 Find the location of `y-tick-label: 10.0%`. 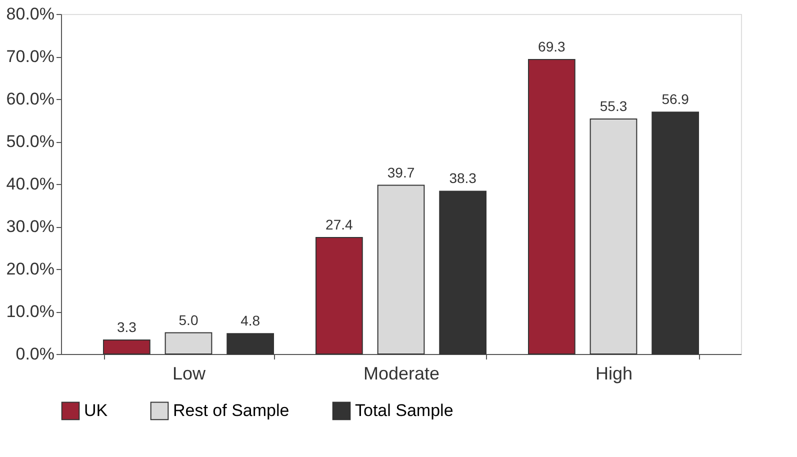

y-tick-label: 10.0% is located at coordinates (30, 311).